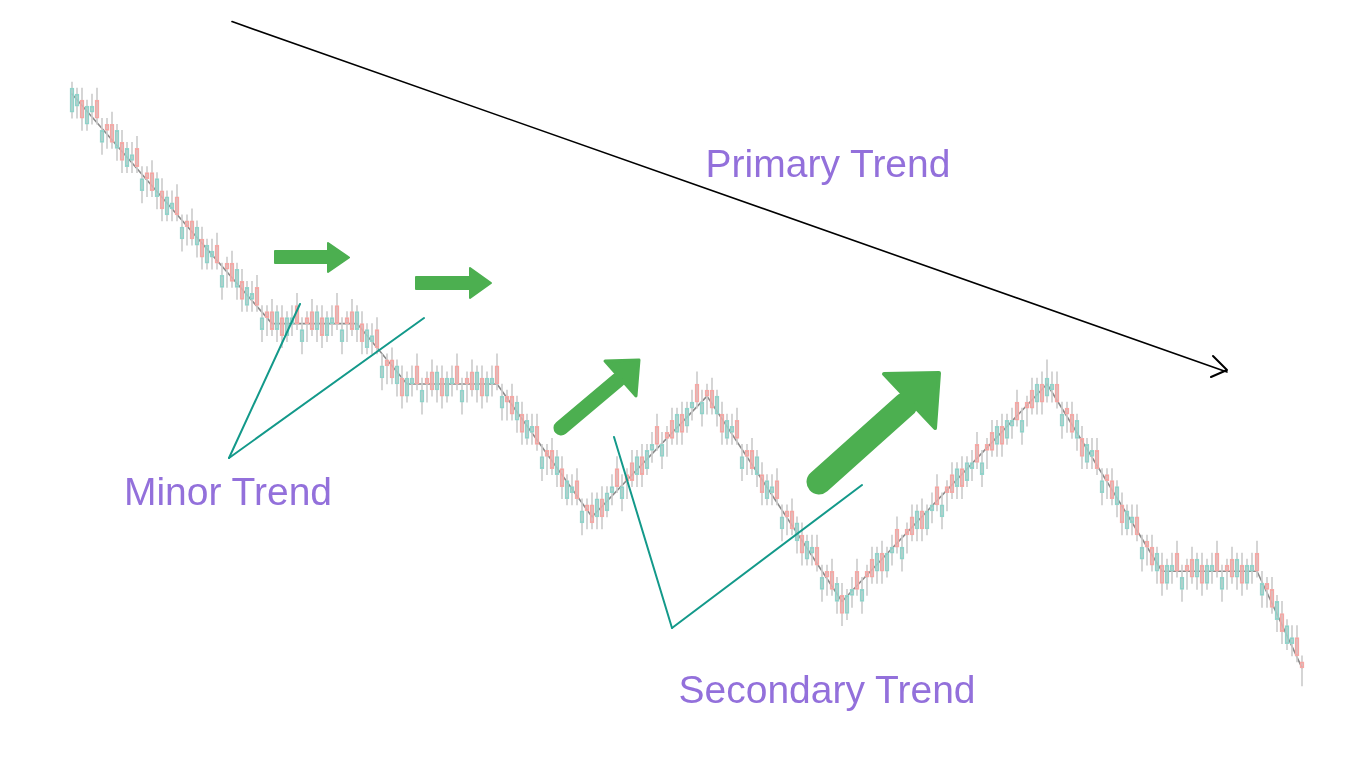 This screenshot has width=1352, height=778. I want to click on annotation: Secondary Trend, so click(827, 689).